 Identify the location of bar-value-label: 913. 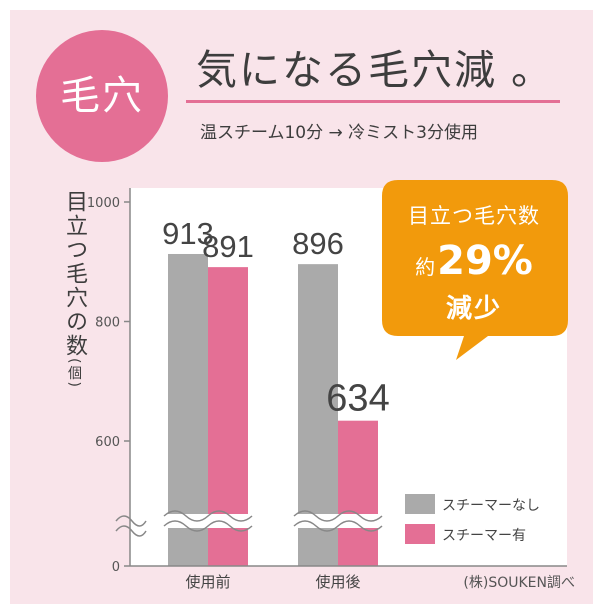
(188, 233).